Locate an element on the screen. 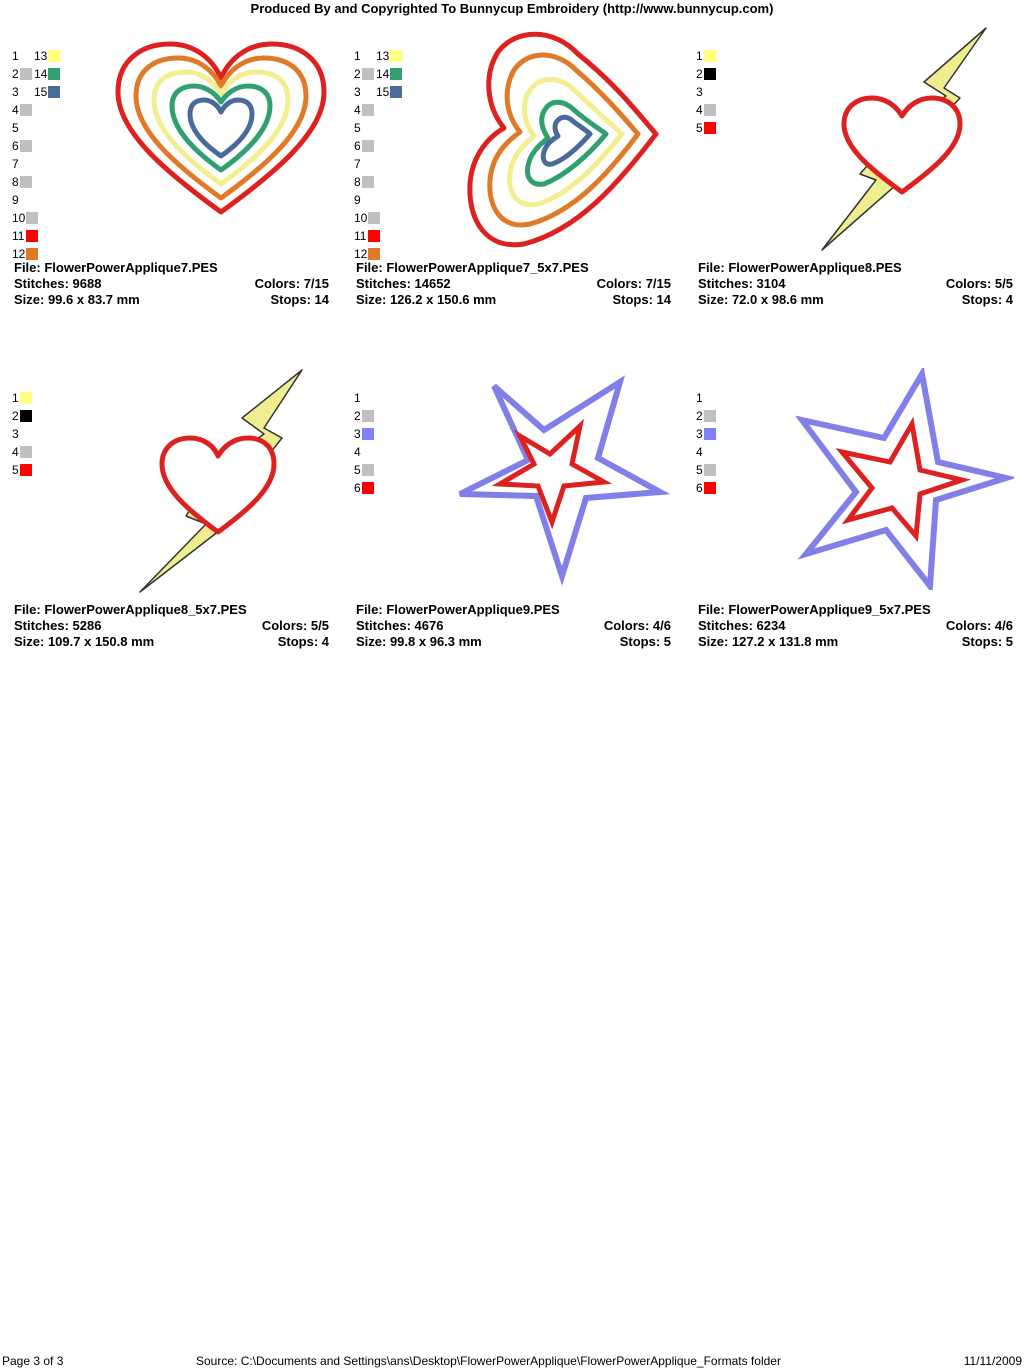 Image resolution: width=1024 pixels, height=1370 pixels. color-count: Colors: 7/15 is located at coordinates (291, 283).